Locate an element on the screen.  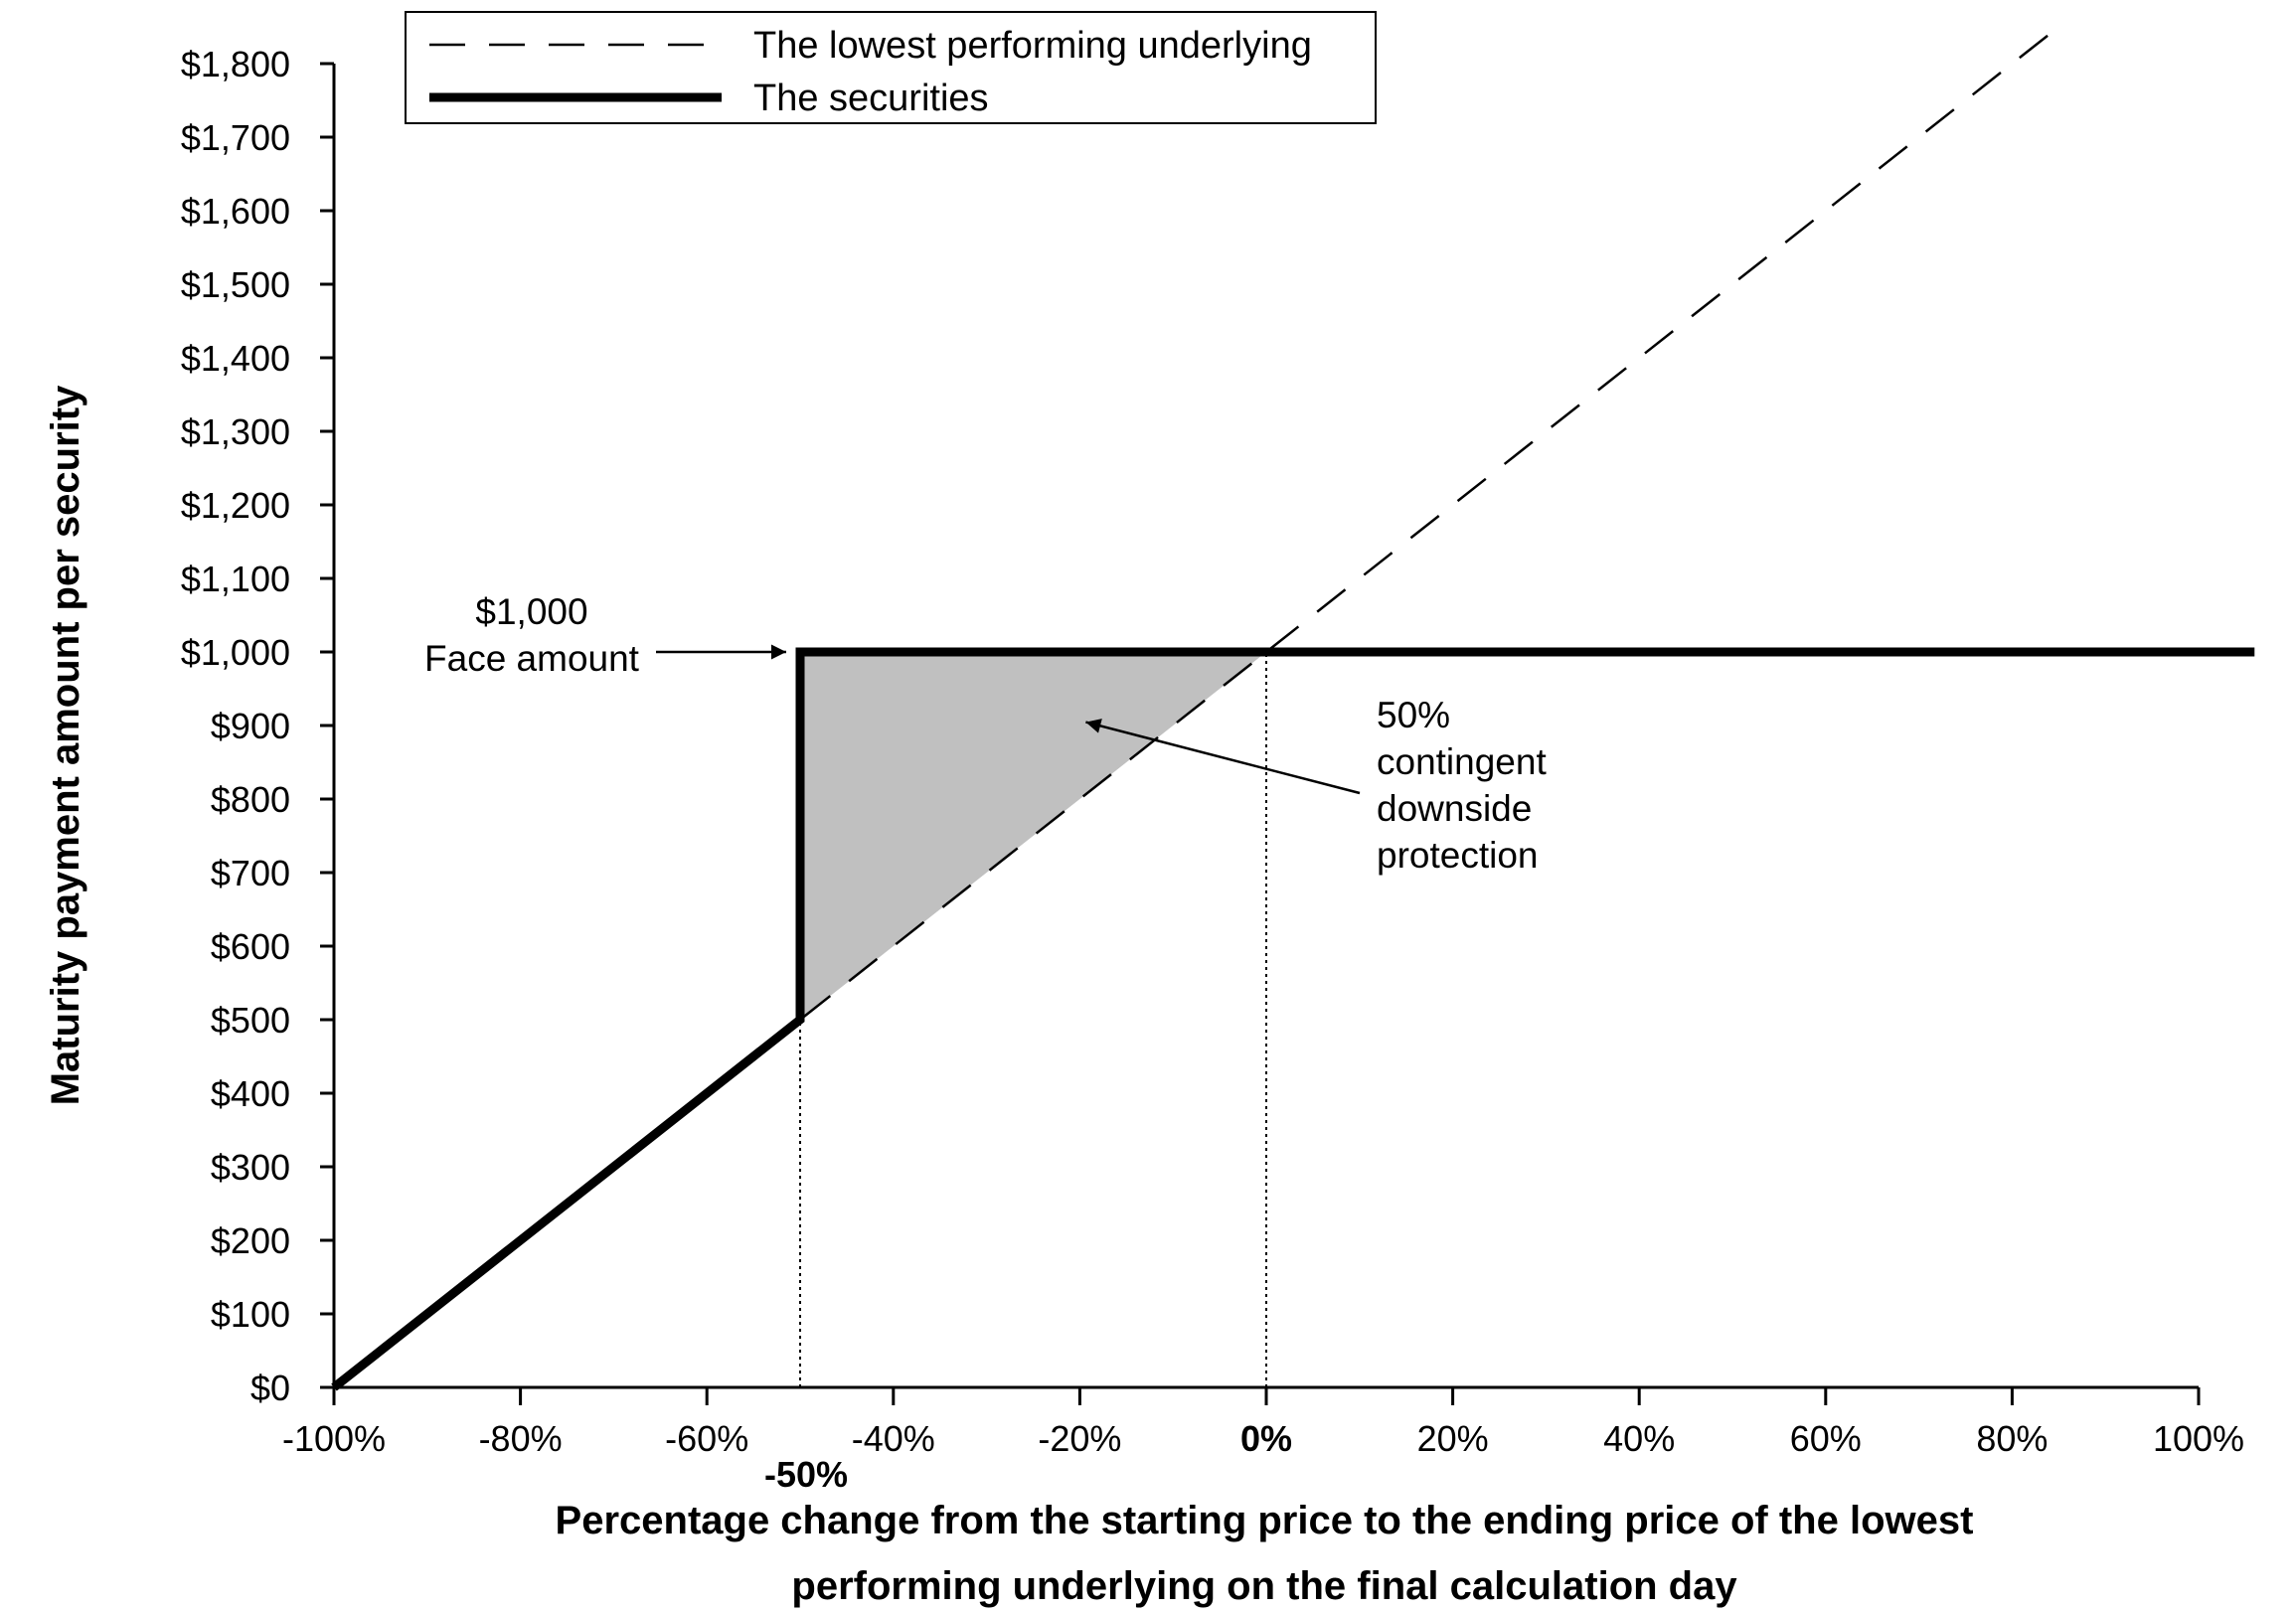
annotation-arrow is located at coordinates (1223, 757).